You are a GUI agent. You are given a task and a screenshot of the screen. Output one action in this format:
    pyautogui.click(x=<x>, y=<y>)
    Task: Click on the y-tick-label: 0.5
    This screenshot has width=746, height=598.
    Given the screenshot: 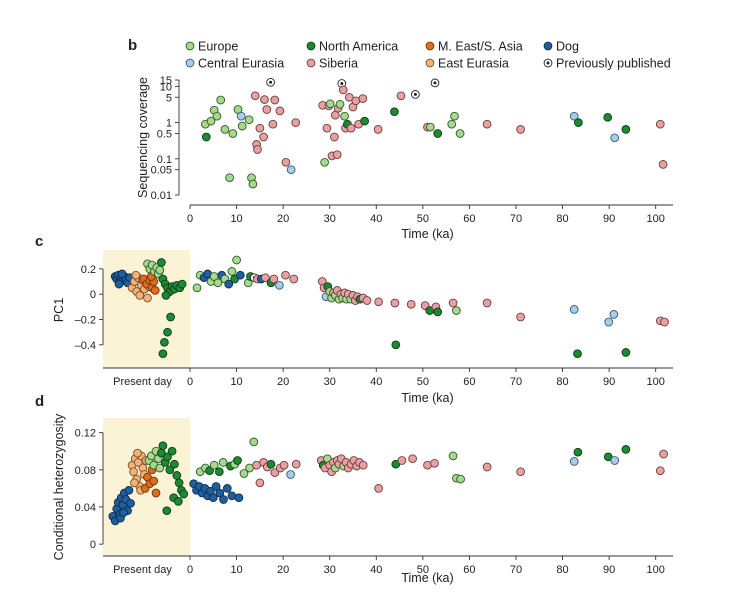 What is the action you would take?
    pyautogui.click(x=164, y=134)
    